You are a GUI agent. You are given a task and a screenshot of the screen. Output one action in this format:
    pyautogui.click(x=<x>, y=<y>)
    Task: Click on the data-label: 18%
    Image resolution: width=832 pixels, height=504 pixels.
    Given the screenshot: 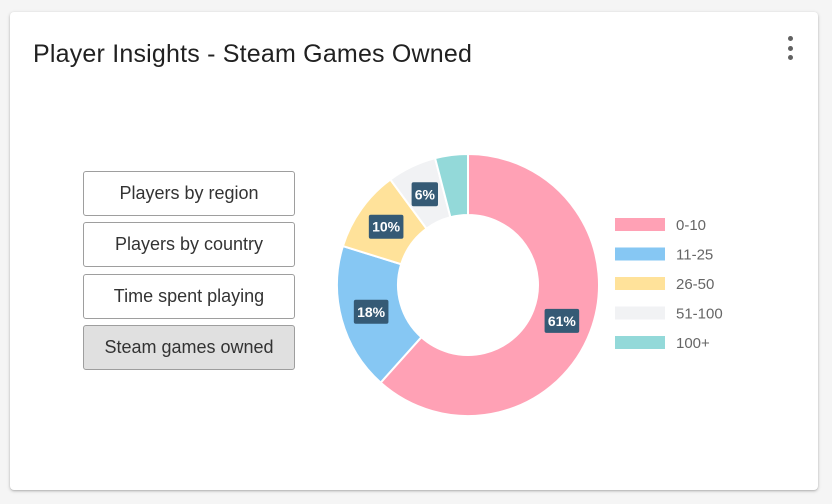 What is the action you would take?
    pyautogui.click(x=371, y=312)
    